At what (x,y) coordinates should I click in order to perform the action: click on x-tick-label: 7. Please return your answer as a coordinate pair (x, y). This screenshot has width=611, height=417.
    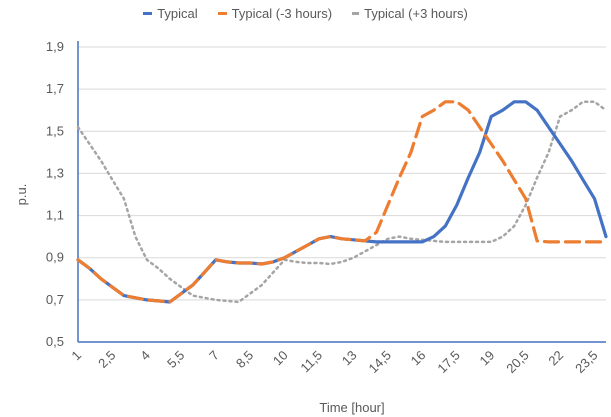
    Looking at the image, I should click on (214, 356).